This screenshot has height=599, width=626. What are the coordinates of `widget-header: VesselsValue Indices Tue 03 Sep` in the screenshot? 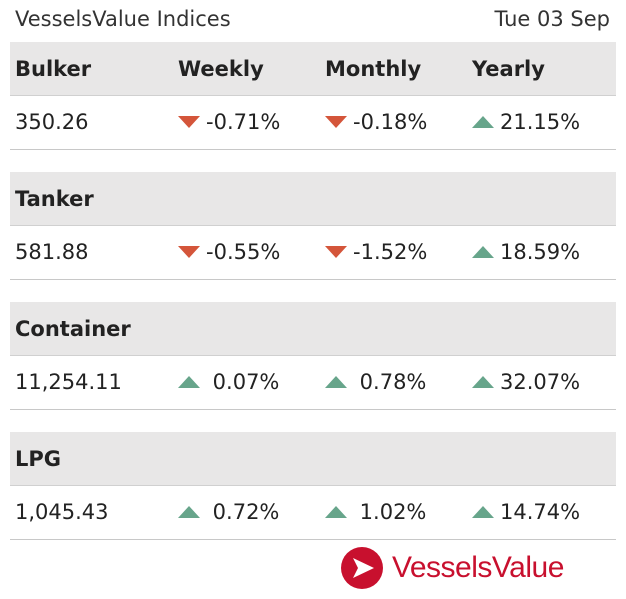 It's located at (313, 20).